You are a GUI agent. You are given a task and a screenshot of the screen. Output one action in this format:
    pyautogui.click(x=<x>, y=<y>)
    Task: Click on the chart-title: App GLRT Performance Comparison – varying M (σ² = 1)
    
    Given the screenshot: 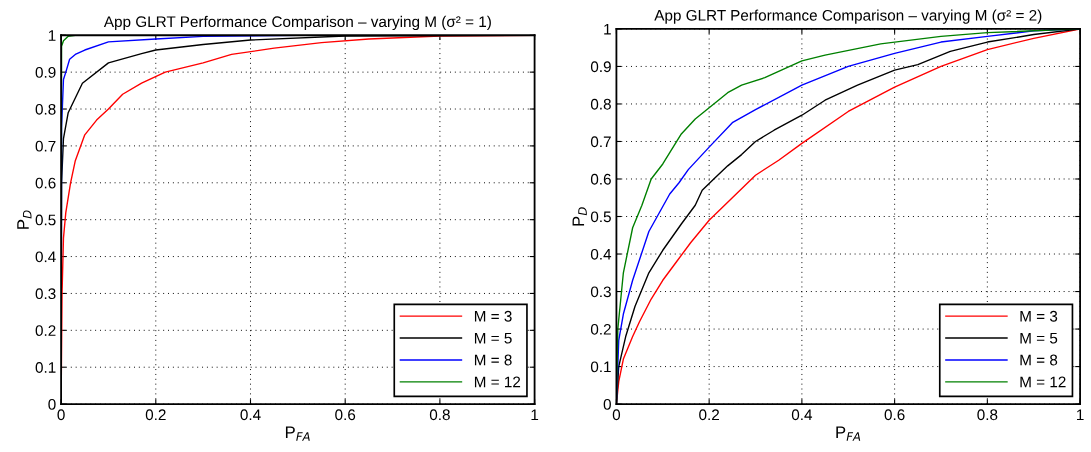 What is the action you would take?
    pyautogui.click(x=297, y=23)
    